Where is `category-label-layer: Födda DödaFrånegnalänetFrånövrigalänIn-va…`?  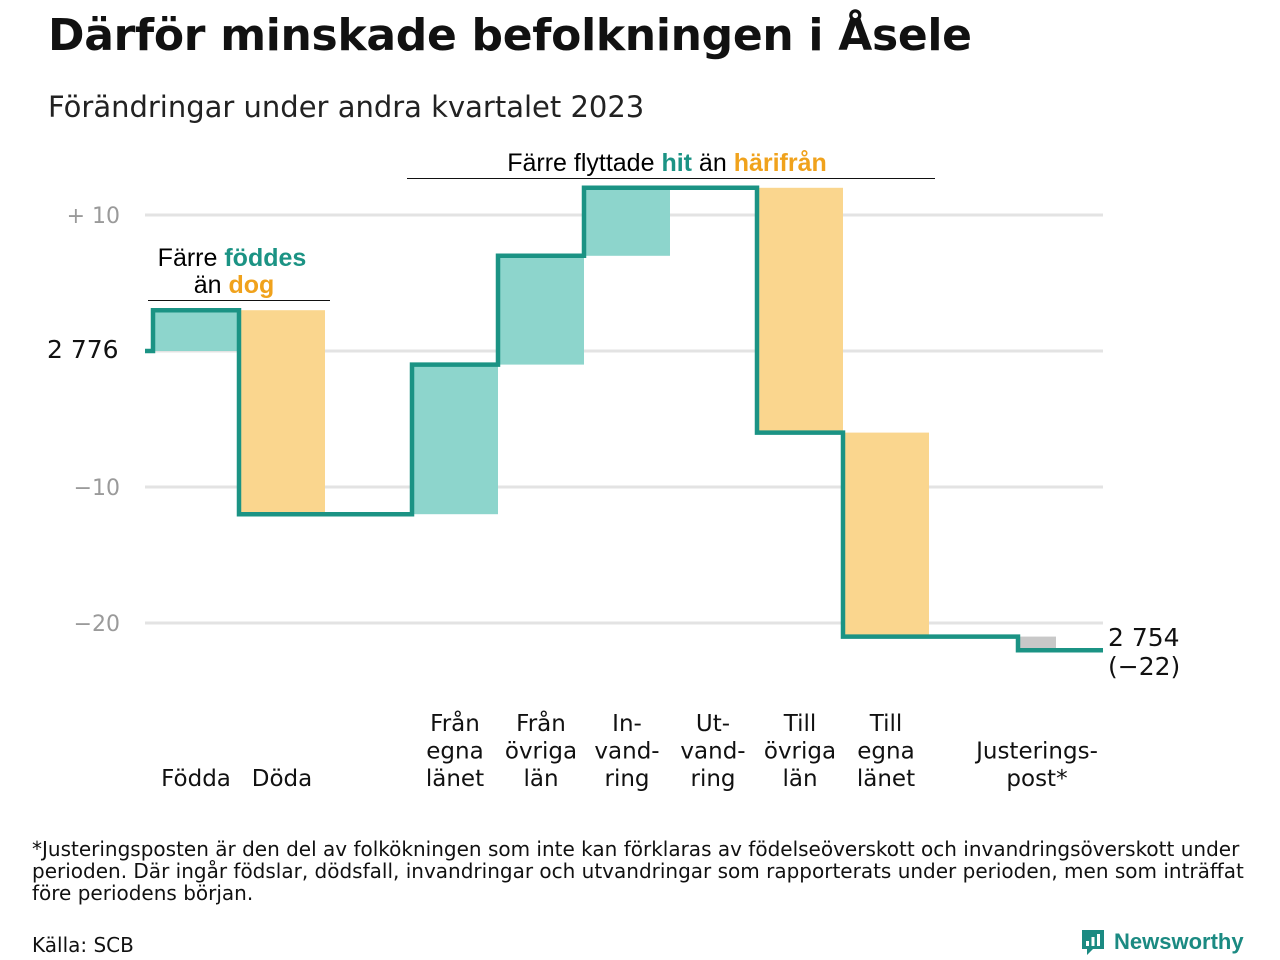
category-label-layer: Födda DödaFrånegnalänetFrånövrigalänIn-va… is located at coordinates (629, 750).